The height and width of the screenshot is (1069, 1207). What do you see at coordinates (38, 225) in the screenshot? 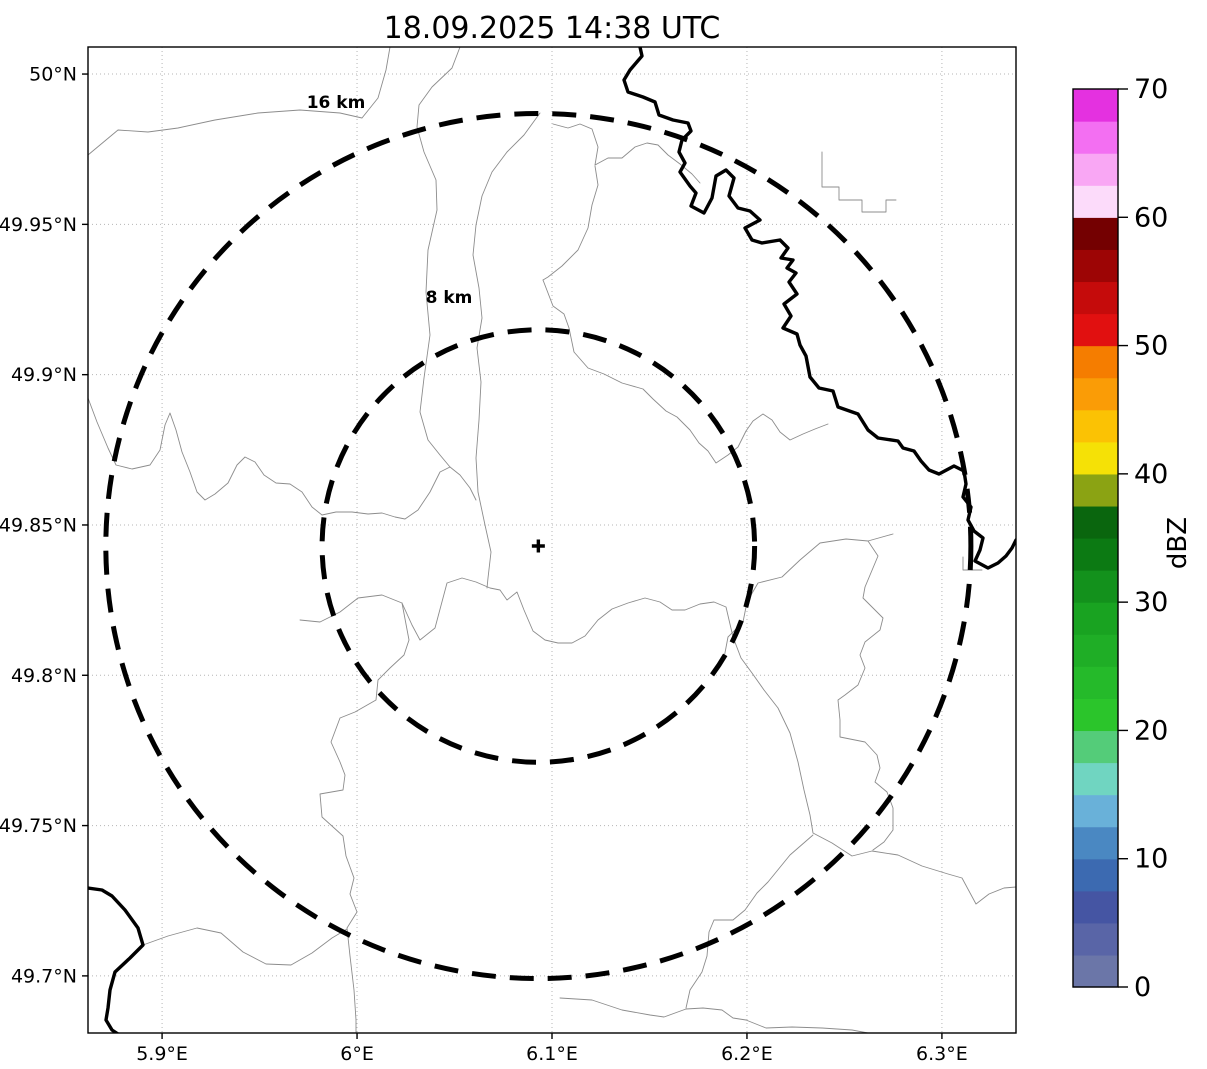
I see `y-axis-tick-label: 49.95°N` at bounding box center [38, 225].